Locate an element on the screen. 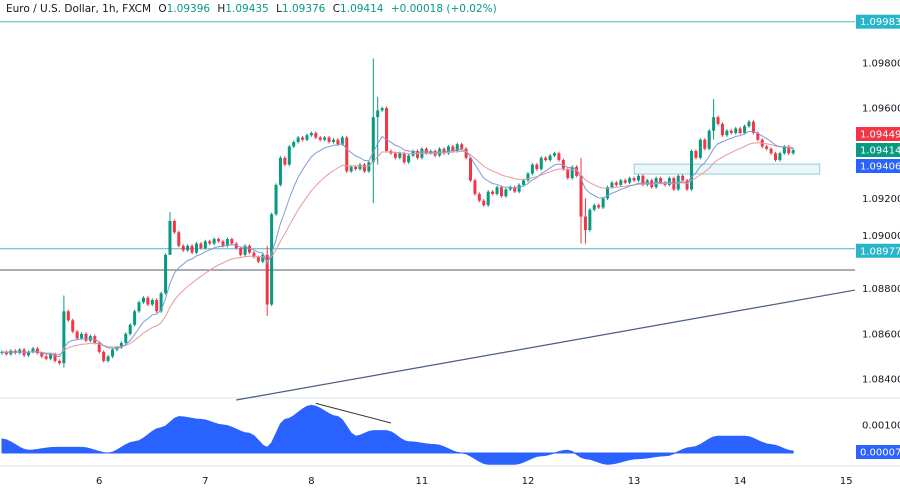 The width and height of the screenshot is (900, 491). consolidation-zone is located at coordinates (727, 169).